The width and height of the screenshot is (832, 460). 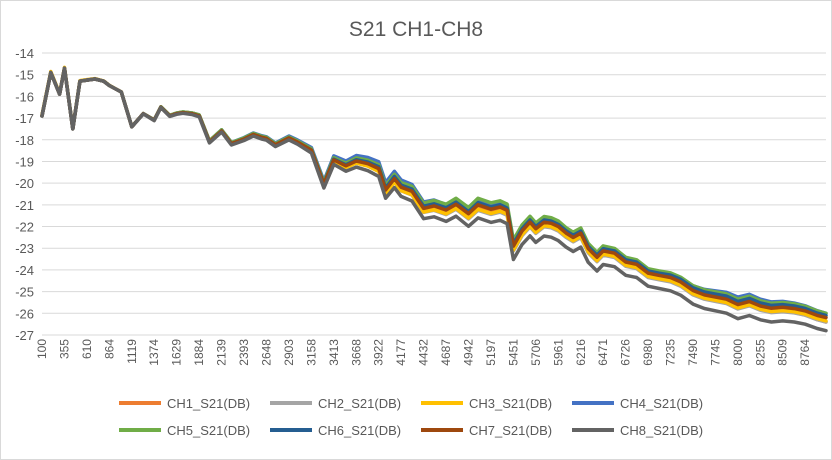 What do you see at coordinates (416, 29) in the screenshot?
I see `chart-title: S21 CH1-CH8` at bounding box center [416, 29].